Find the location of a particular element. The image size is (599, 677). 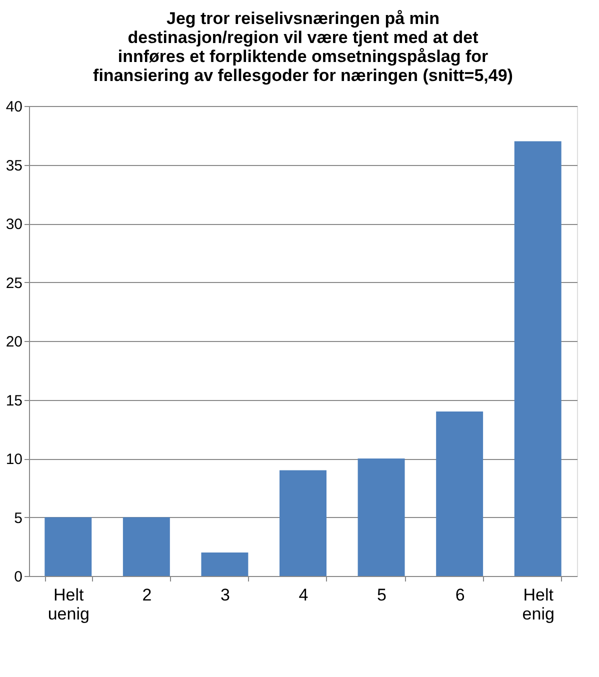

y-tick-label: 35 is located at coordinates (14, 165).